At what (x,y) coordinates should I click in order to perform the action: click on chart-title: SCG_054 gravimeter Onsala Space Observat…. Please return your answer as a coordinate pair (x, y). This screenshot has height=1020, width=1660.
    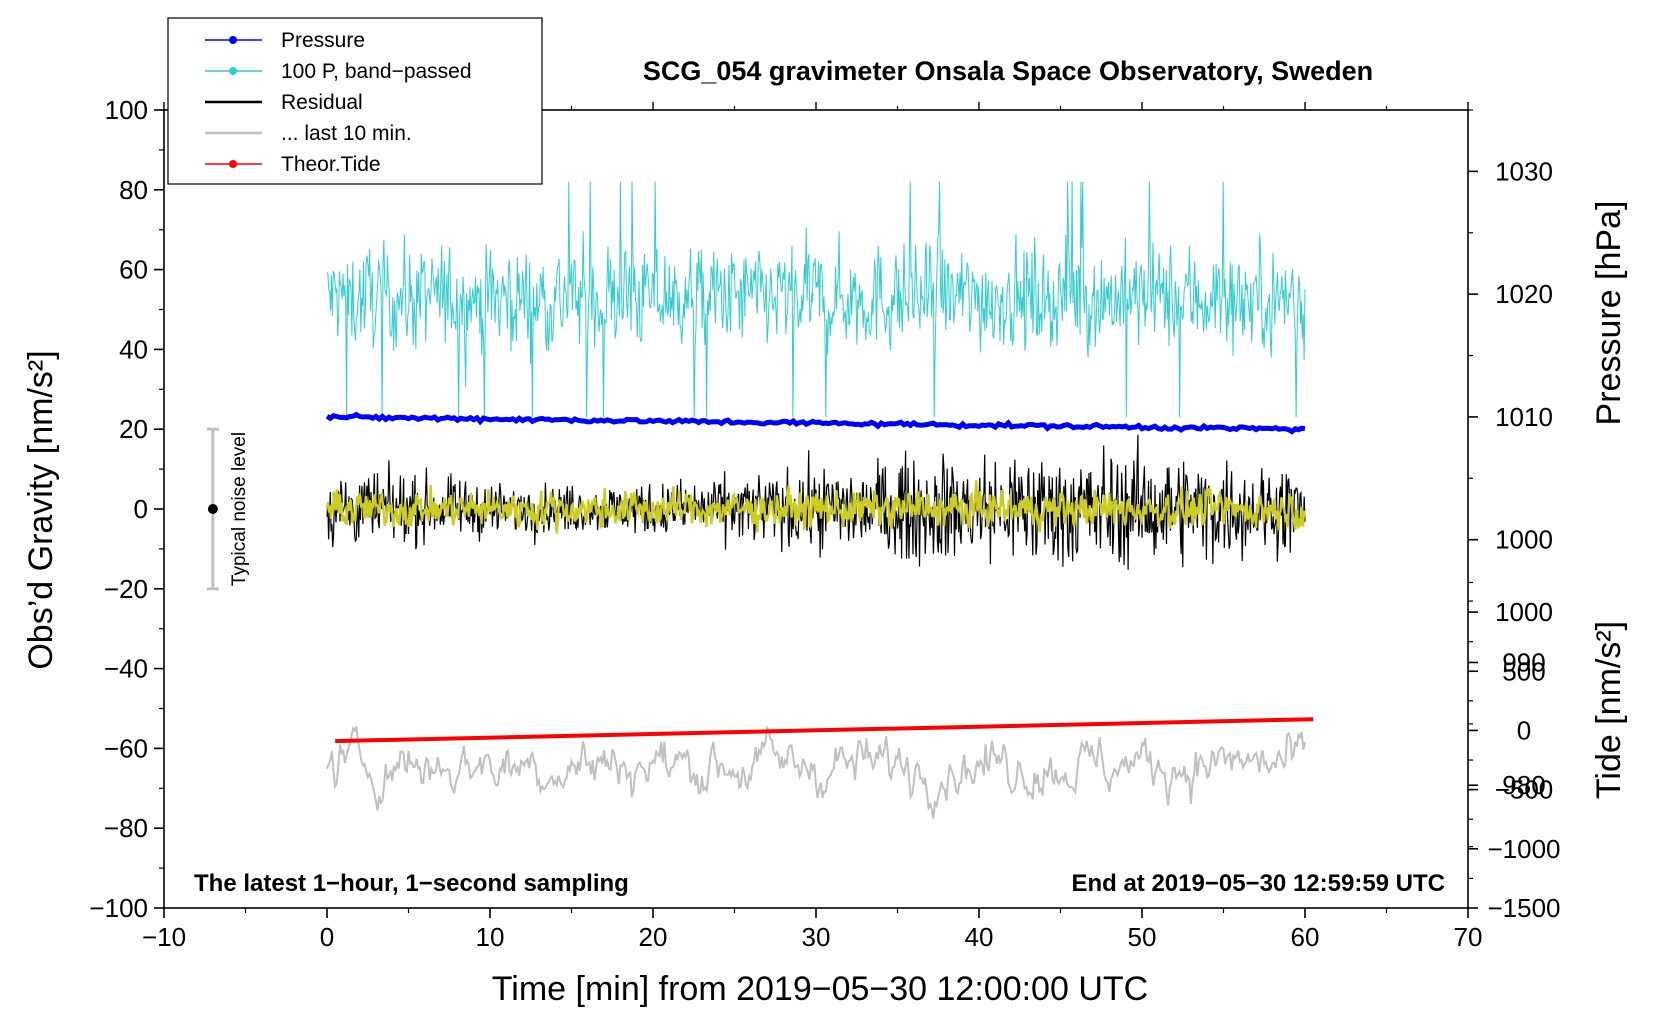
    Looking at the image, I should click on (1008, 71).